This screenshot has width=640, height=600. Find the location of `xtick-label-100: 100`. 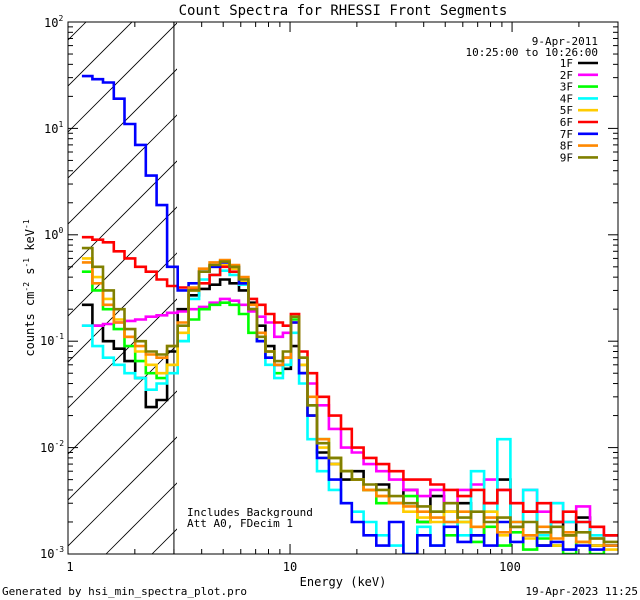

xtick-label-100: 100 is located at coordinates (510, 567).